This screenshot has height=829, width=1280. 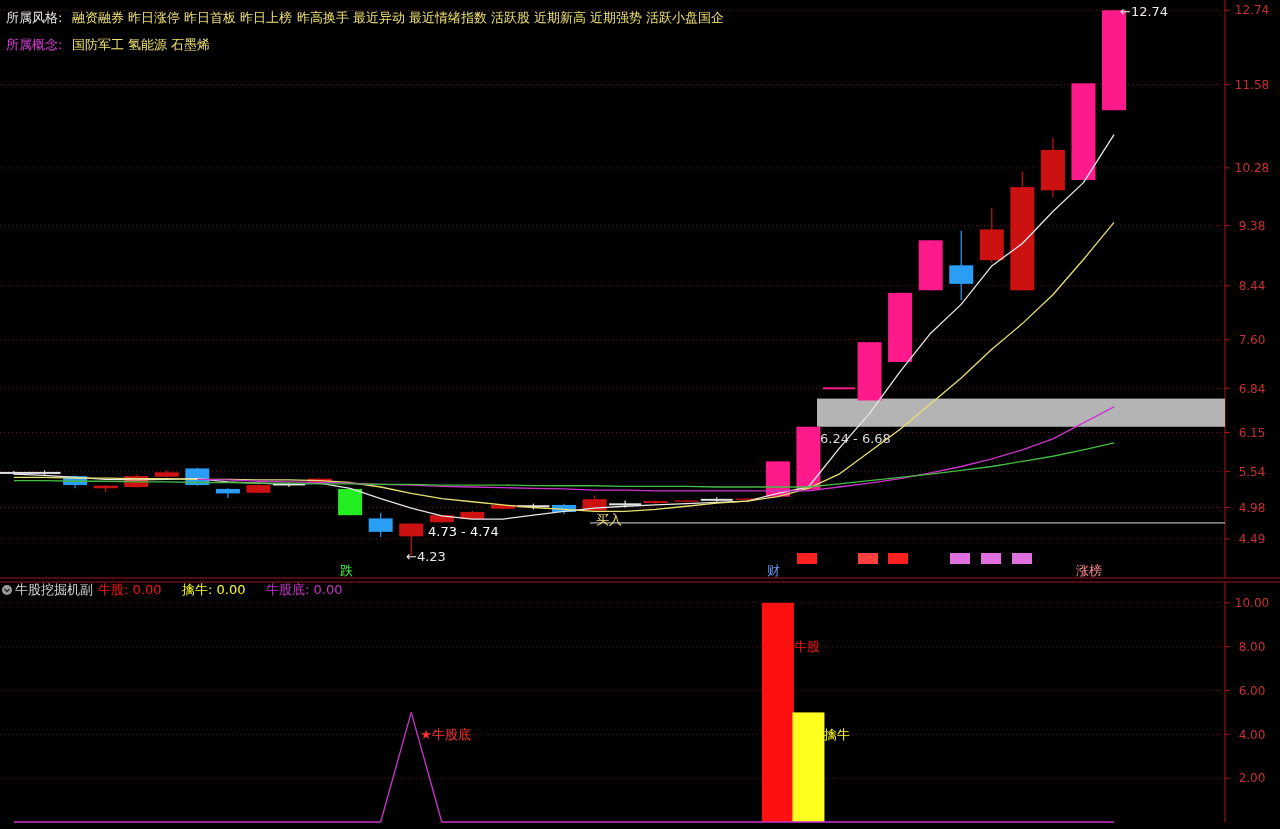 What do you see at coordinates (1252, 286) in the screenshot?
I see `y-tick-label: 8.44` at bounding box center [1252, 286].